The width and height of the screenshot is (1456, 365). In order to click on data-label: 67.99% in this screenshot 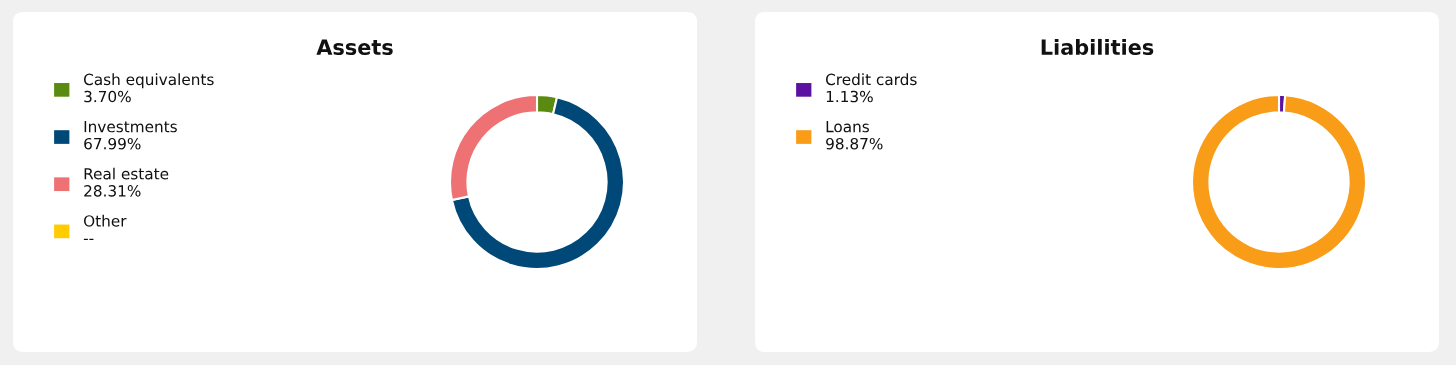, I will do `click(112, 143)`.